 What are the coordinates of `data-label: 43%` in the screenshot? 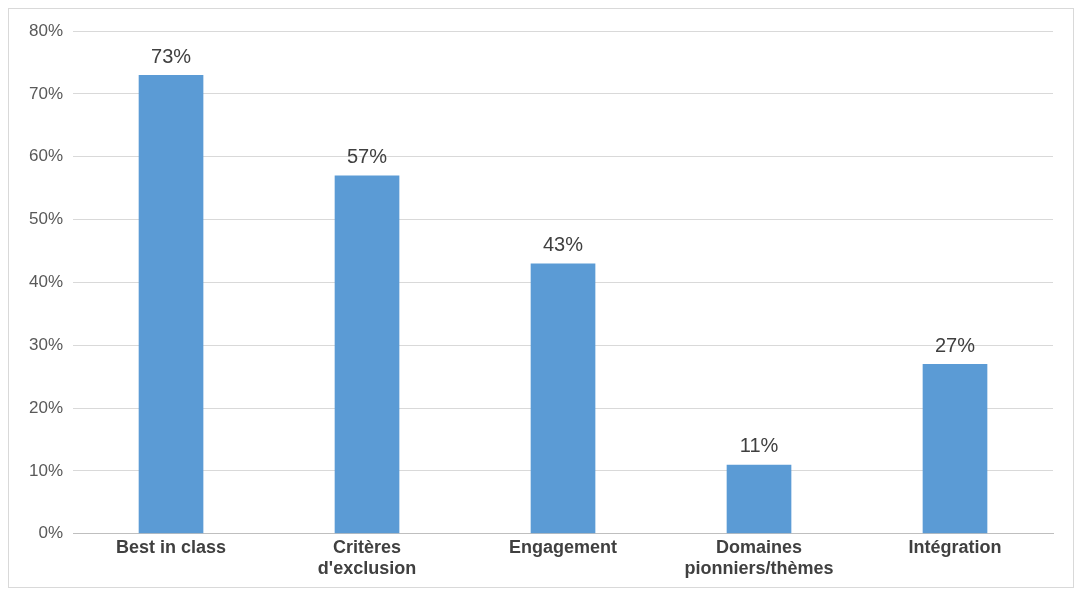 It's located at (563, 244).